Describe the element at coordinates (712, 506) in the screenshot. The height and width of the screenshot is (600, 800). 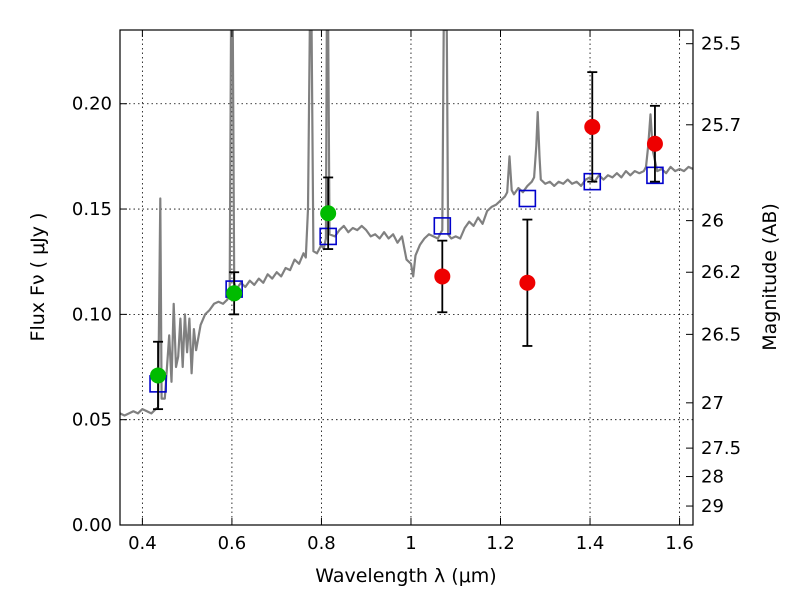
I see `mag-tick-label: 29` at that location.